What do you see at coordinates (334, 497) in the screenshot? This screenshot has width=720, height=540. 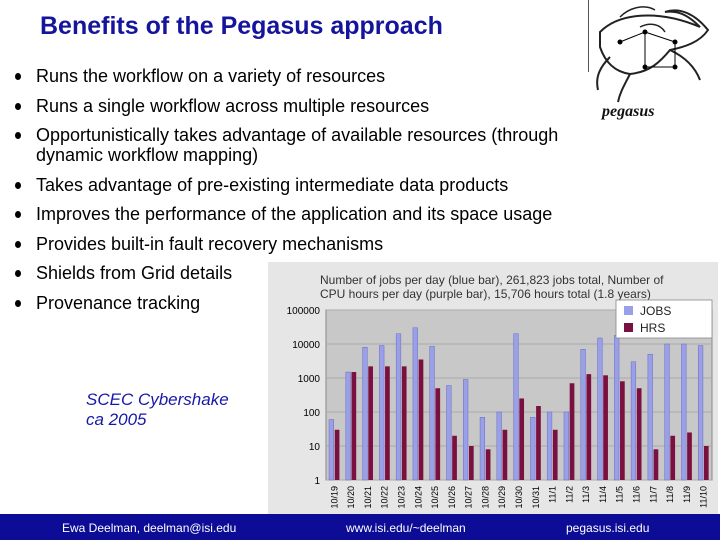 I see `x-tick-label: 10/19` at bounding box center [334, 497].